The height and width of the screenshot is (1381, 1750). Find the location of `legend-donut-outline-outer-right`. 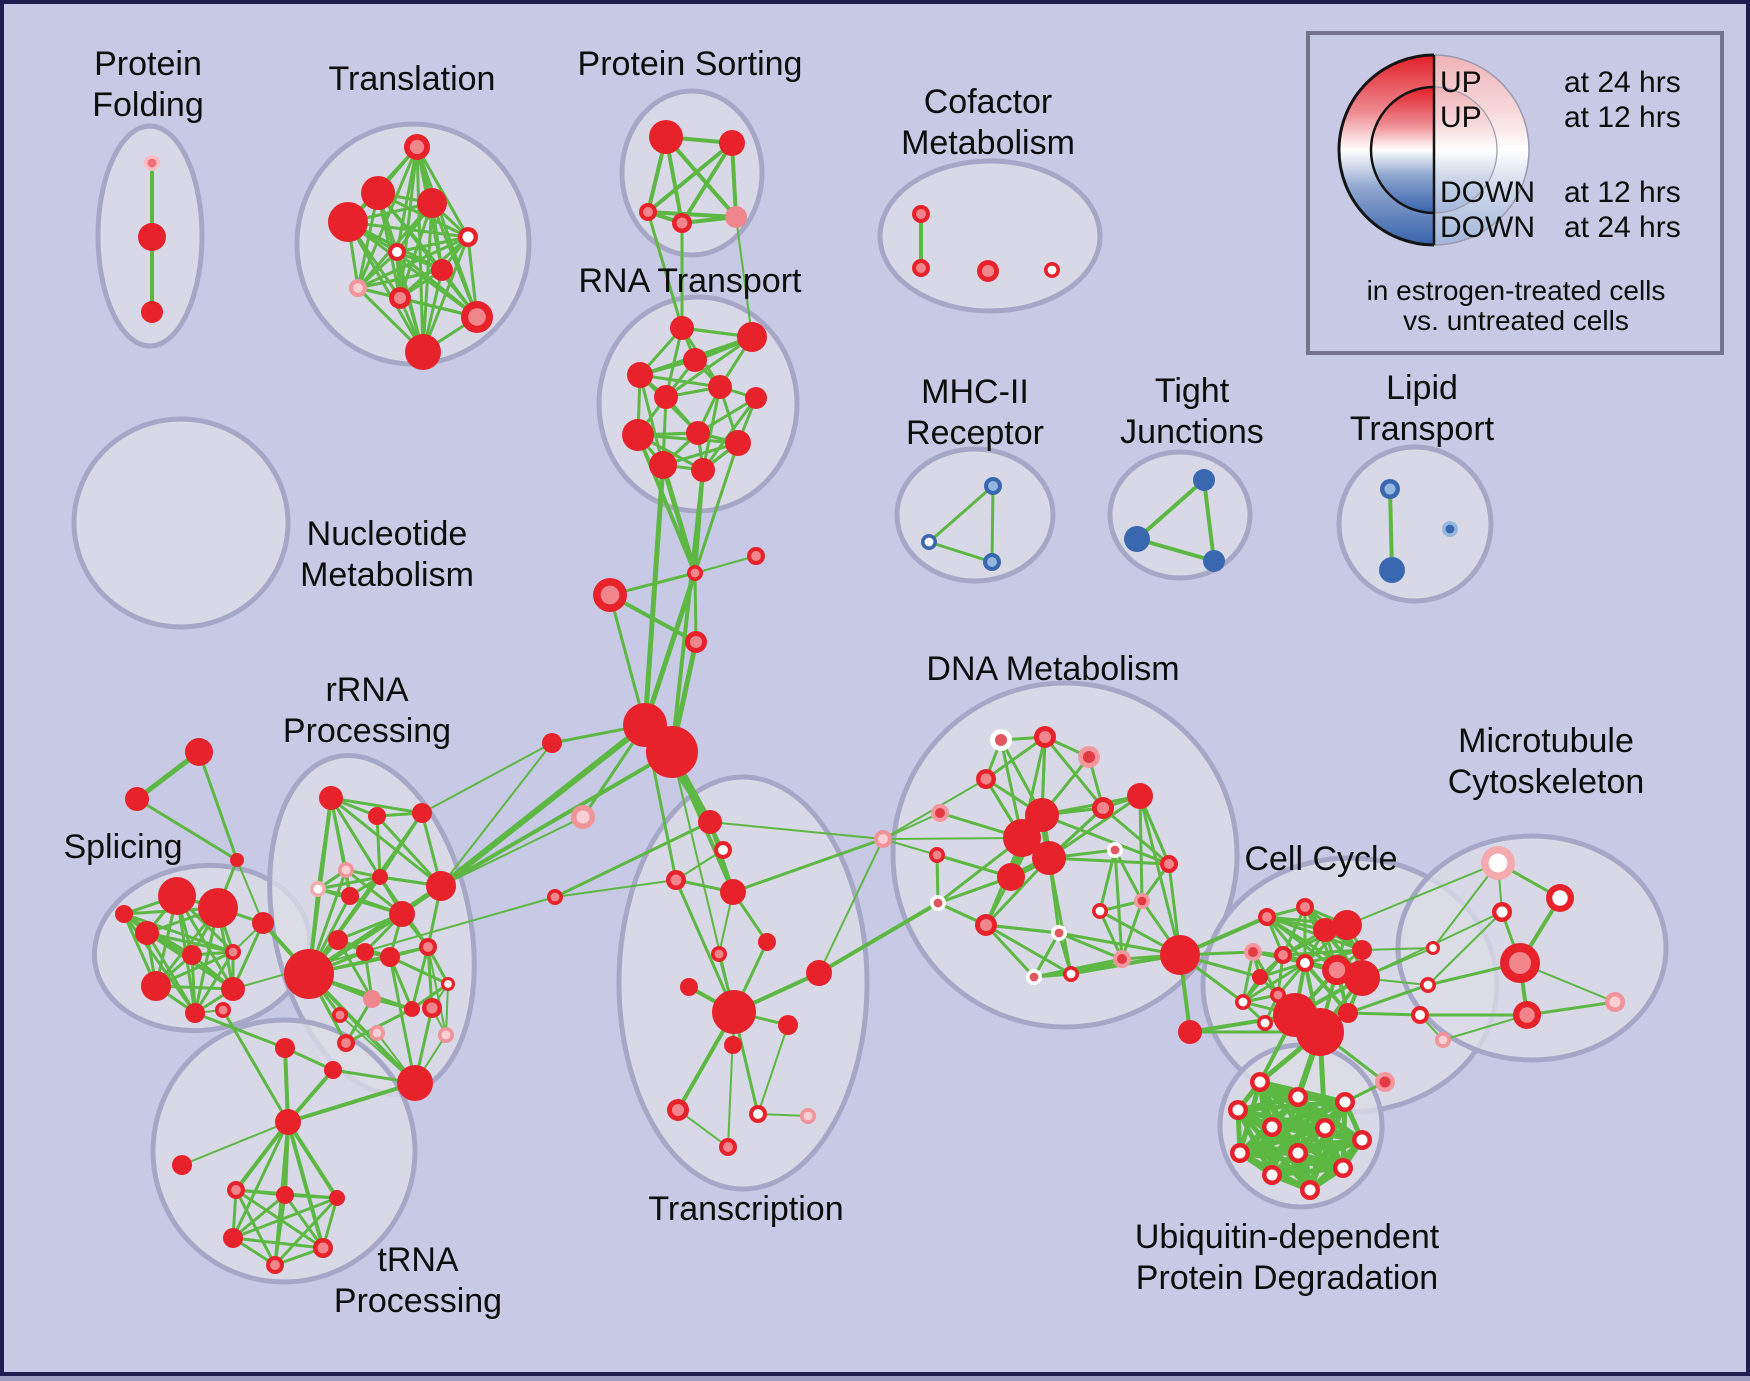

legend-donut-outline-outer-right is located at coordinates (1481, 150).